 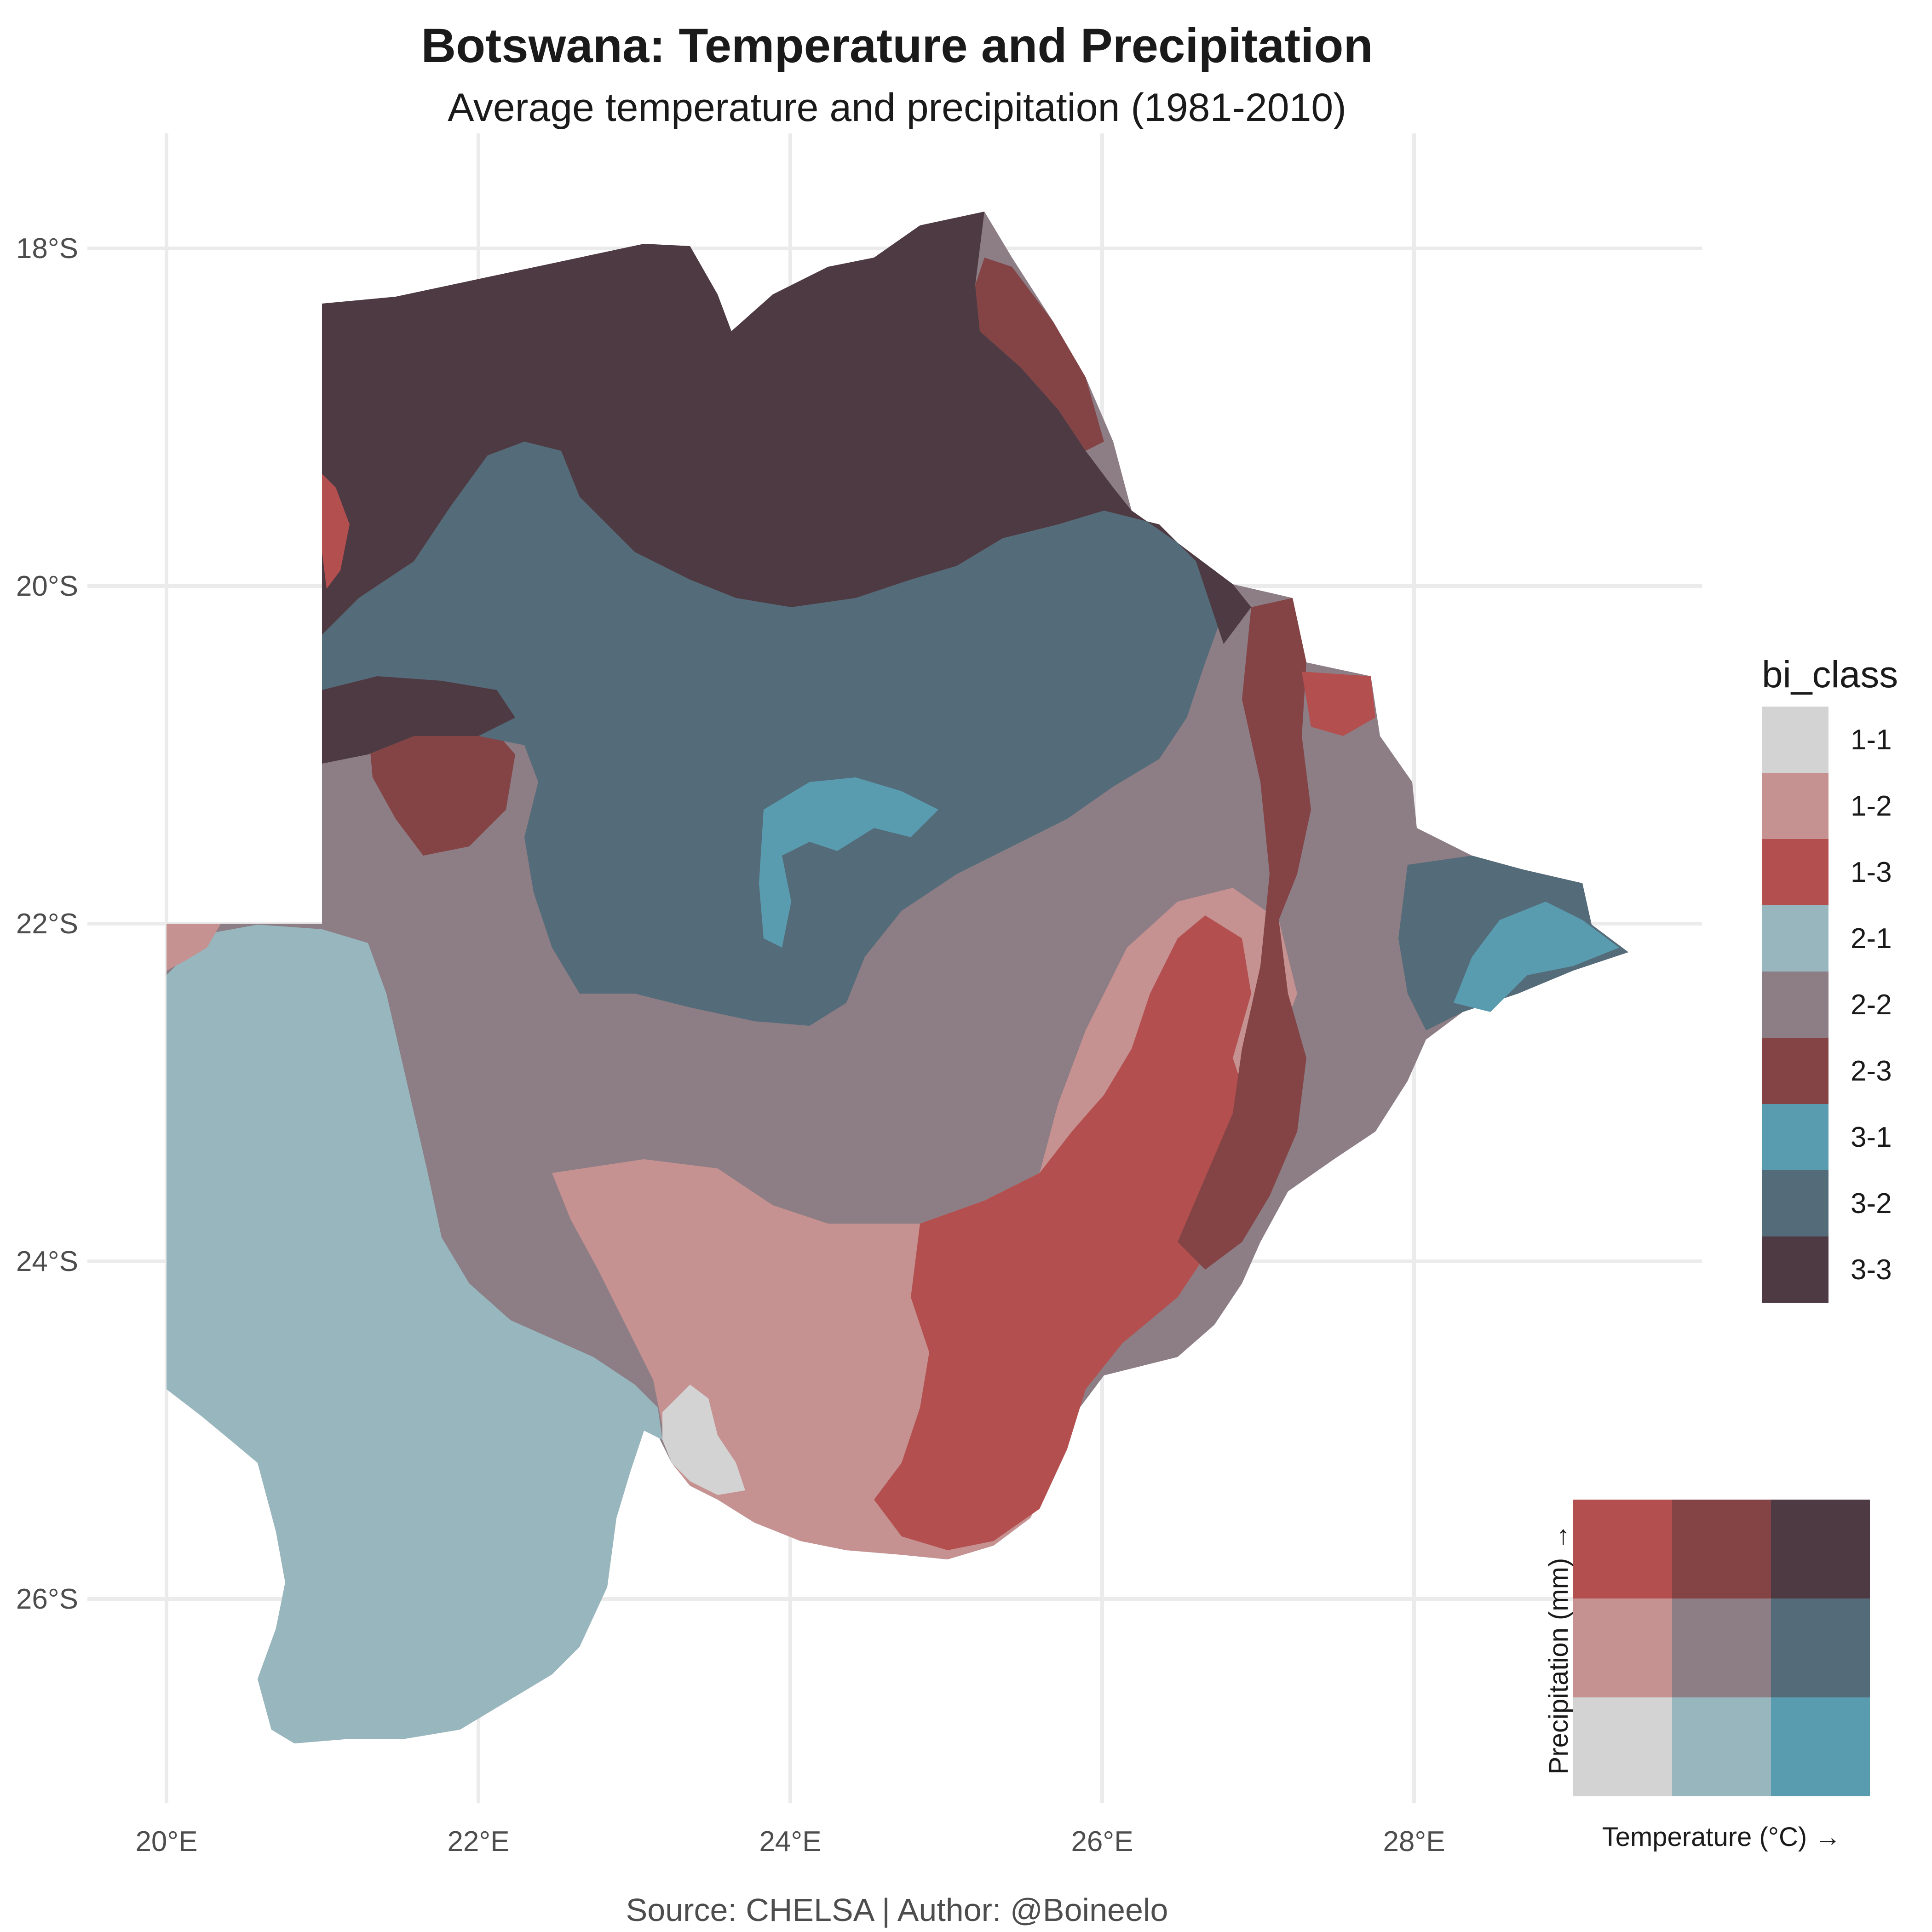 What do you see at coordinates (1871, 806) in the screenshot?
I see `legend-label: 1-2` at bounding box center [1871, 806].